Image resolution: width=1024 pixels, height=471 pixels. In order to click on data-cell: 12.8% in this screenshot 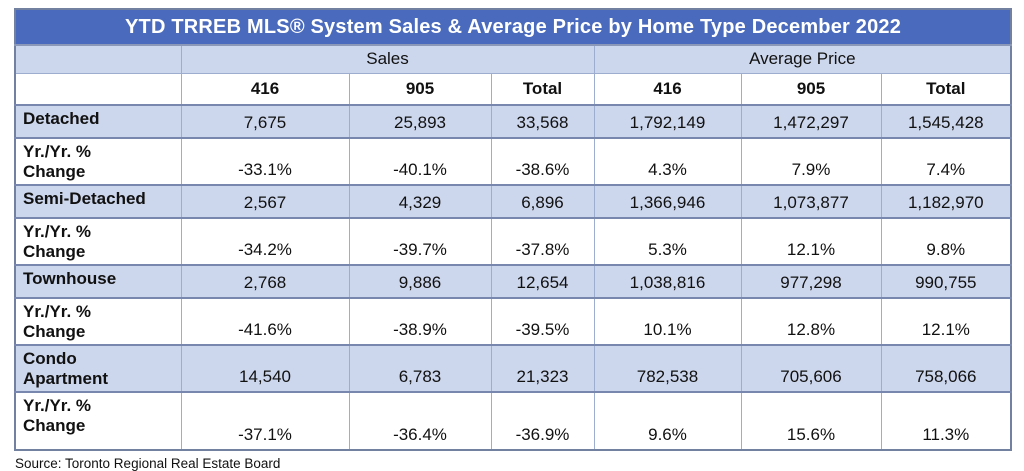, I will do `click(811, 321)`.